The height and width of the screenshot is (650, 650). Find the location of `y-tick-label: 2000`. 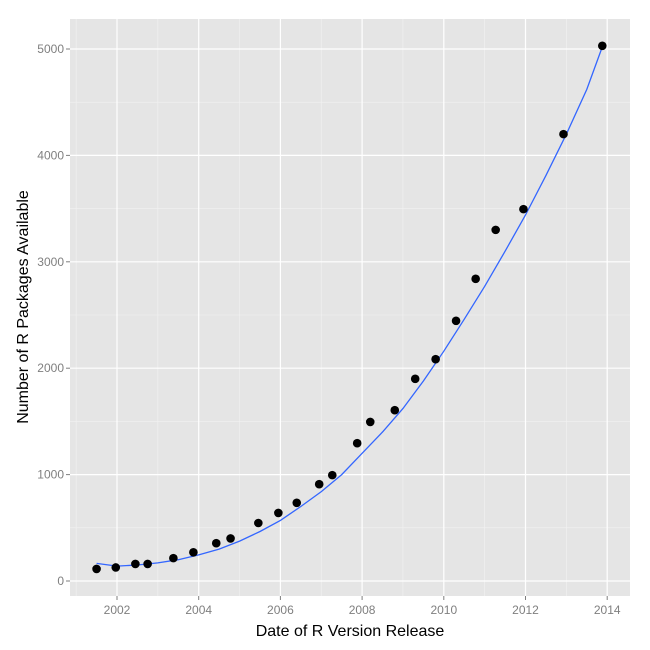

y-tick-label: 2000 is located at coordinates (50, 368).